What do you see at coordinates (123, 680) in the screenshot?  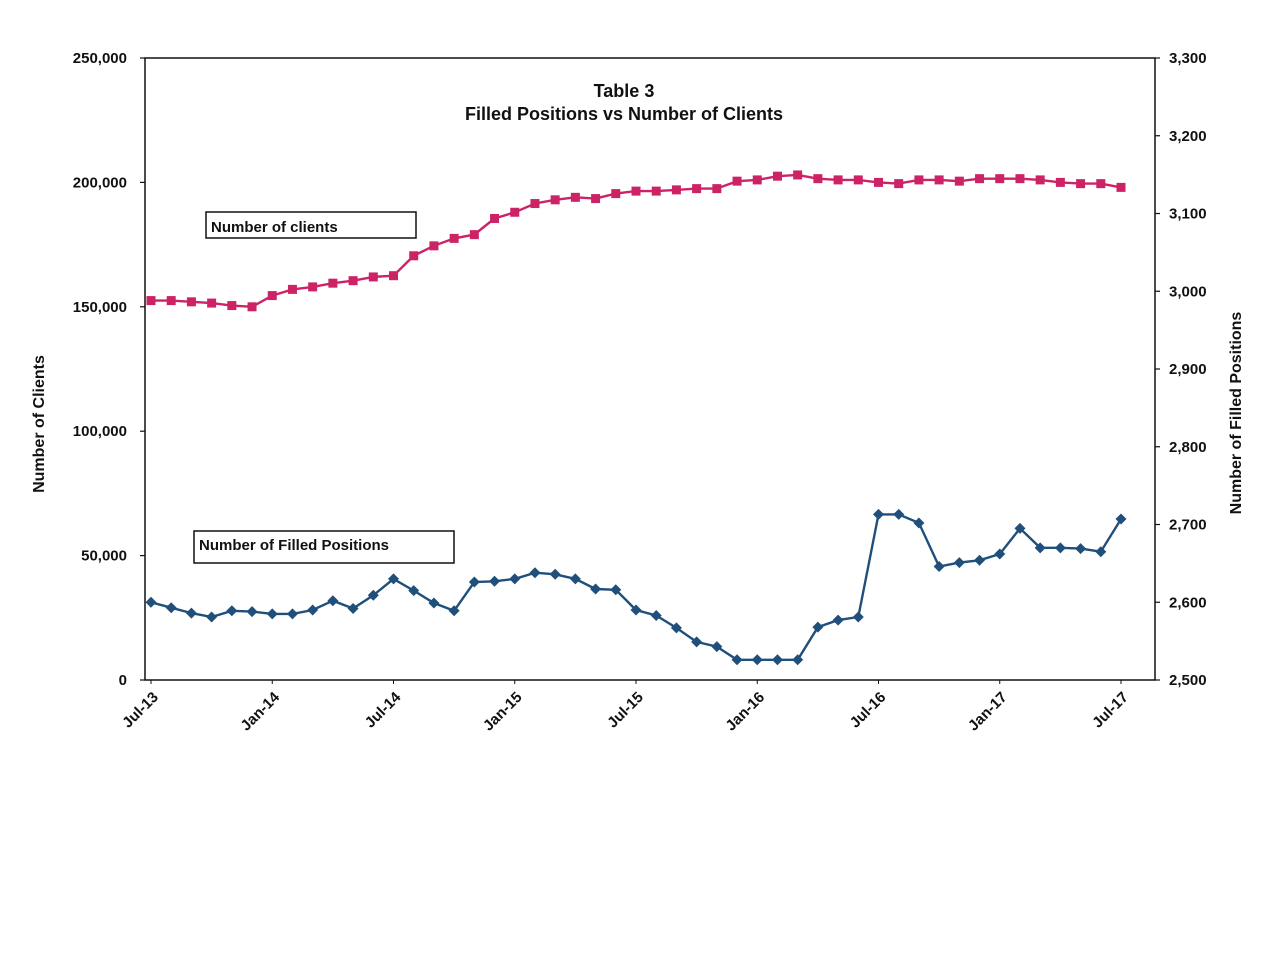 I see `y-left-tick-label: 0` at bounding box center [123, 680].